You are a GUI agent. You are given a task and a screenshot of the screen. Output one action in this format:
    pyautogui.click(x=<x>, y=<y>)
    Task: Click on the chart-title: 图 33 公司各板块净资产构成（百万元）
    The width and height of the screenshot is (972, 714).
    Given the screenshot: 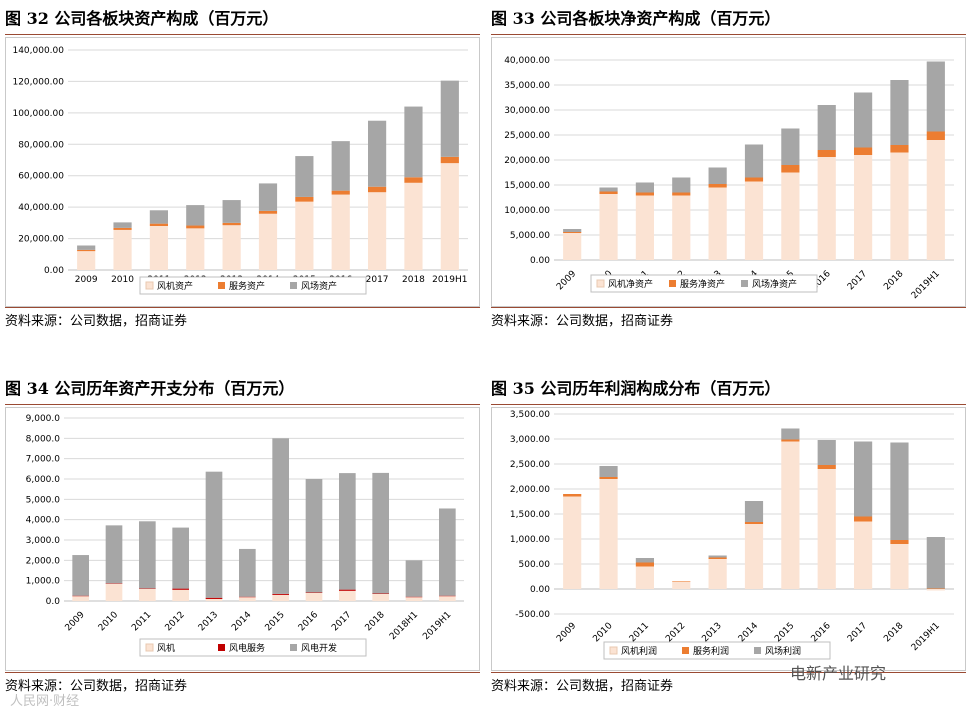 What is the action you would take?
    pyautogui.click(x=636, y=18)
    